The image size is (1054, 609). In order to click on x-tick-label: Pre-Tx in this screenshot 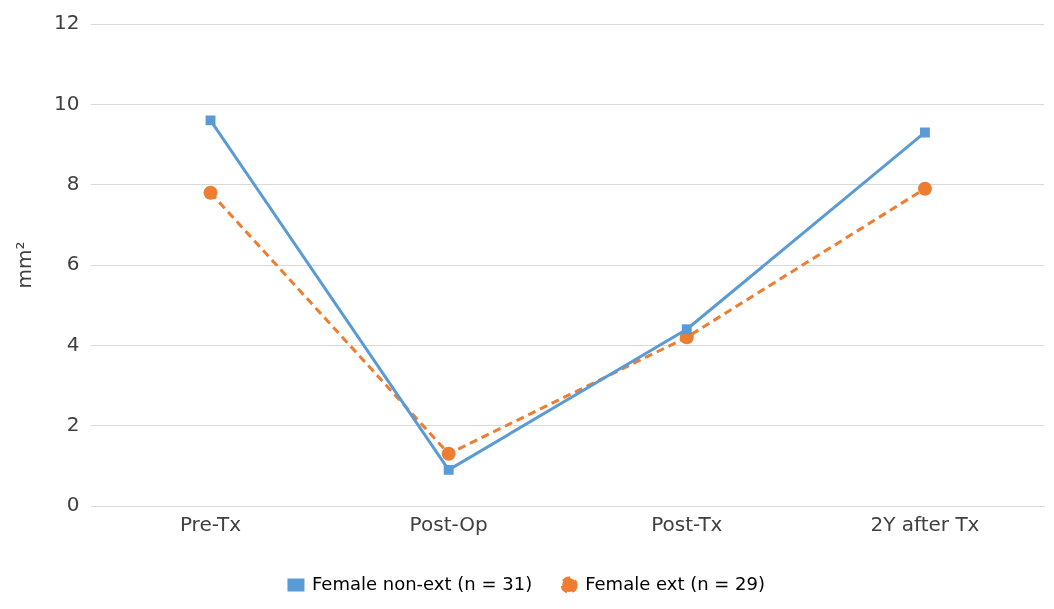, I will do `click(210, 524)`.